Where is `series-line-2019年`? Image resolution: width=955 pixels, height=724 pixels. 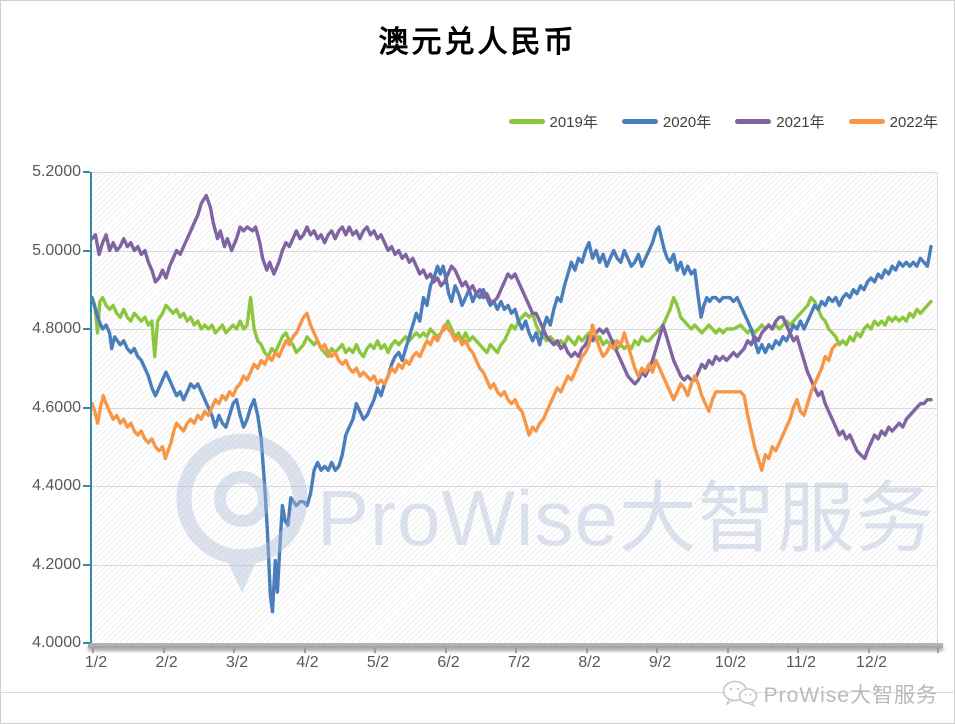 series-line-2019年 is located at coordinates (512, 327).